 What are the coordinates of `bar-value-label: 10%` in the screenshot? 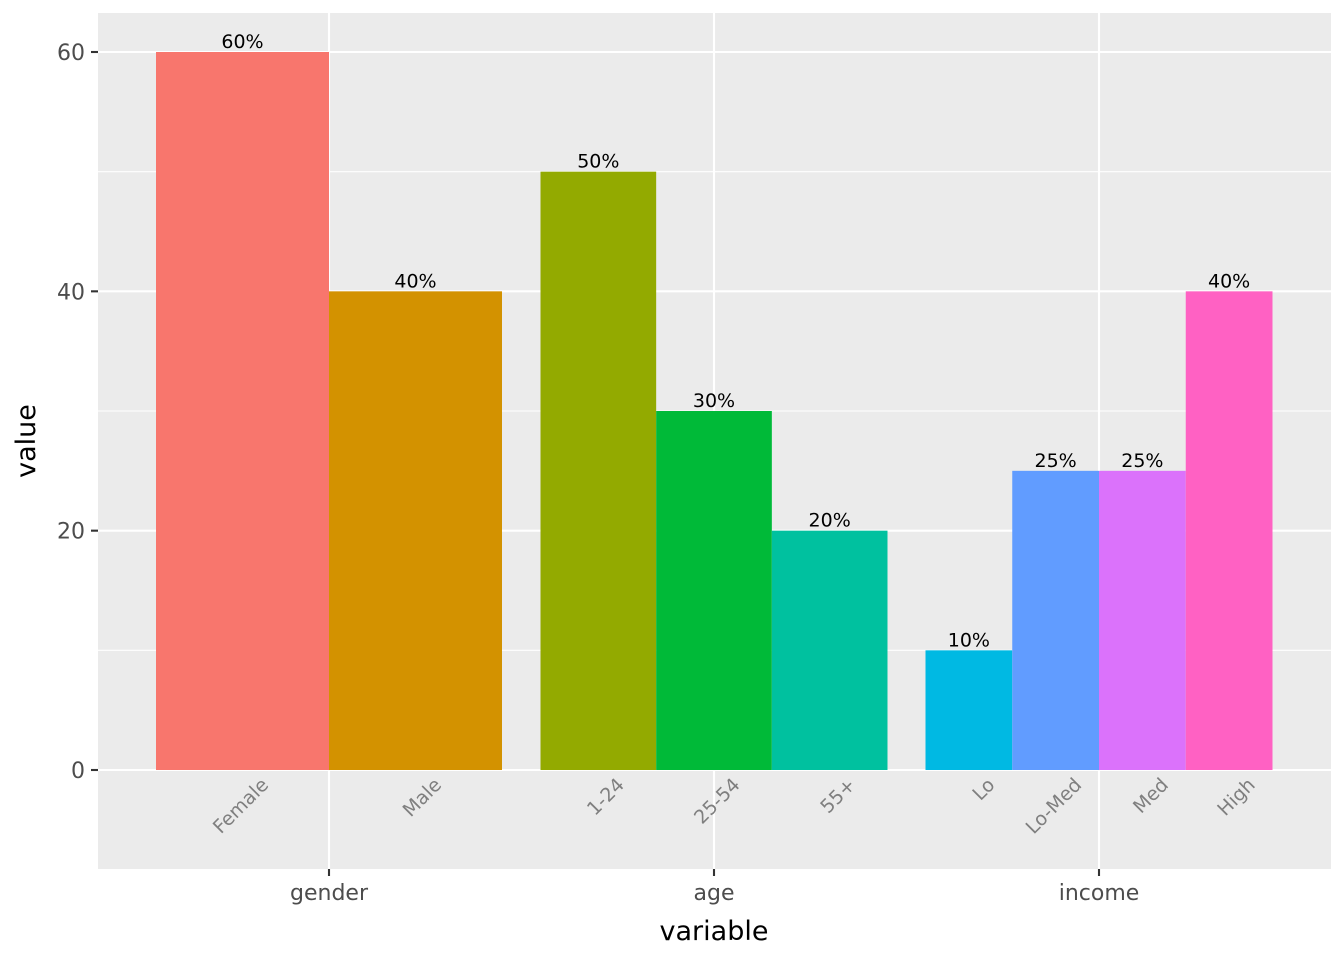 It's located at (969, 640).